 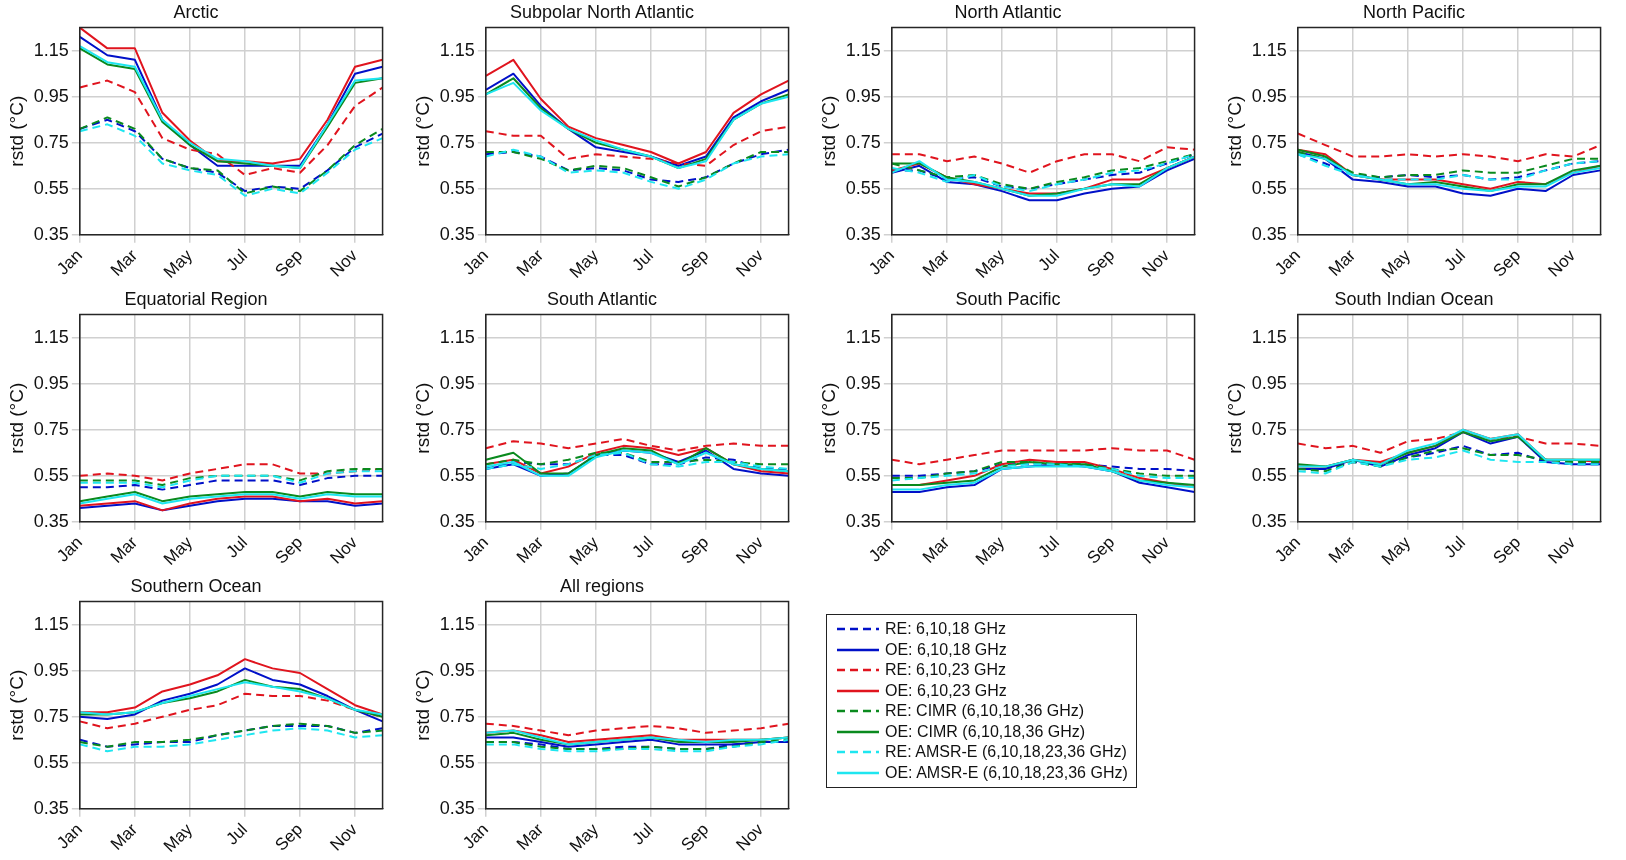 I want to click on chart-title: South Pacific, so click(x=1008, y=298).